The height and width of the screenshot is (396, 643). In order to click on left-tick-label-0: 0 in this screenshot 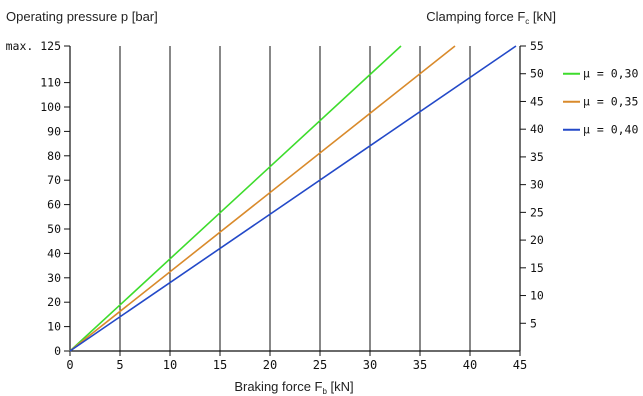, I will do `click(57, 351)`.